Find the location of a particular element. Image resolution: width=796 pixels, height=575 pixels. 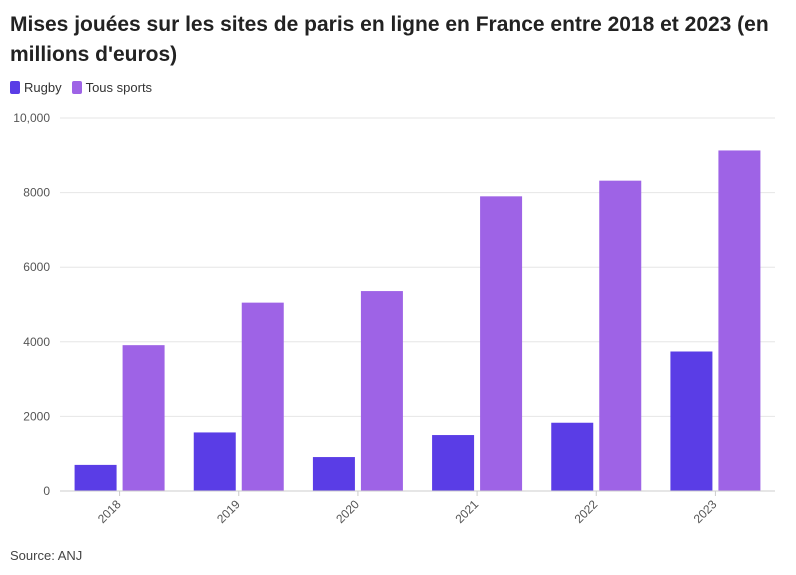

y-tick-label: 10,000 is located at coordinates (31, 118).